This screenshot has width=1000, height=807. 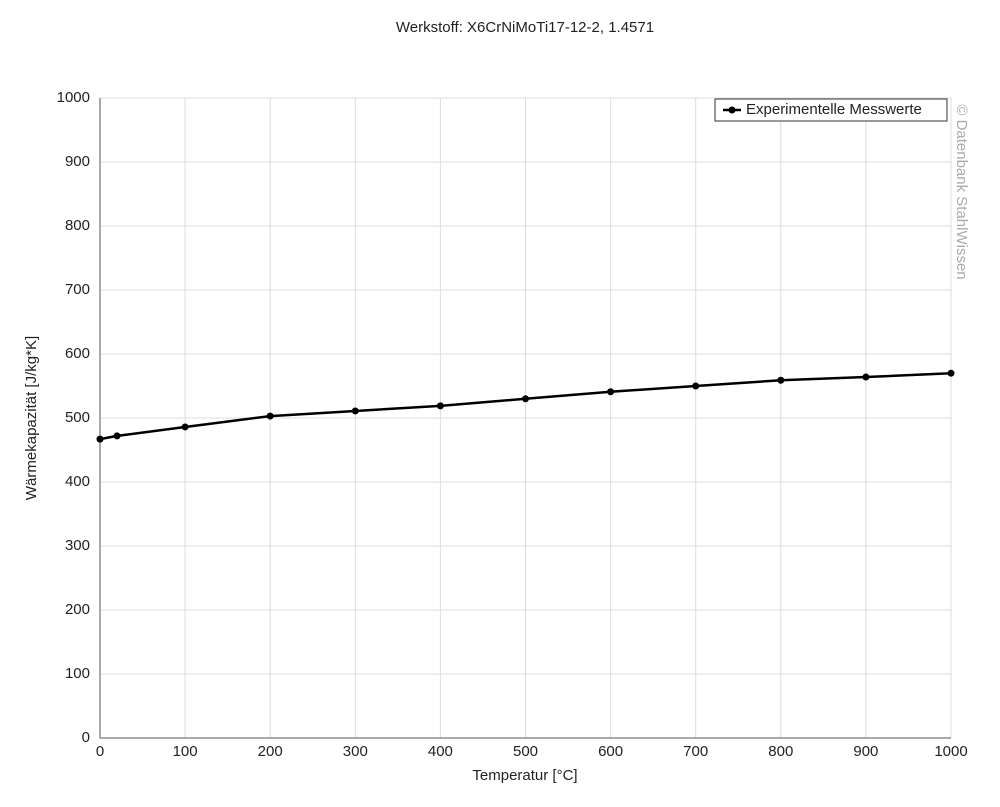 What do you see at coordinates (524, 775) in the screenshot?
I see `x-axis-label: Temperatur [°C]` at bounding box center [524, 775].